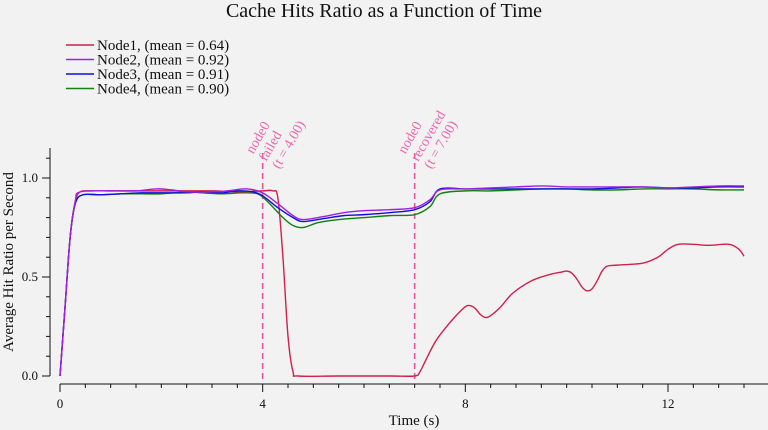  I want to click on legend-label-node3: Node3, (mean = 0.91), so click(163, 75).